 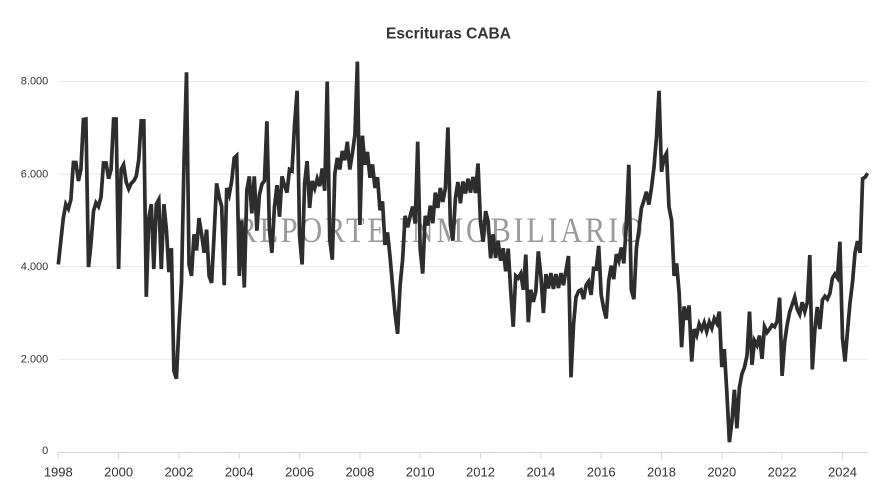 What do you see at coordinates (35, 267) in the screenshot?
I see `svg-text: 4.000` at bounding box center [35, 267].